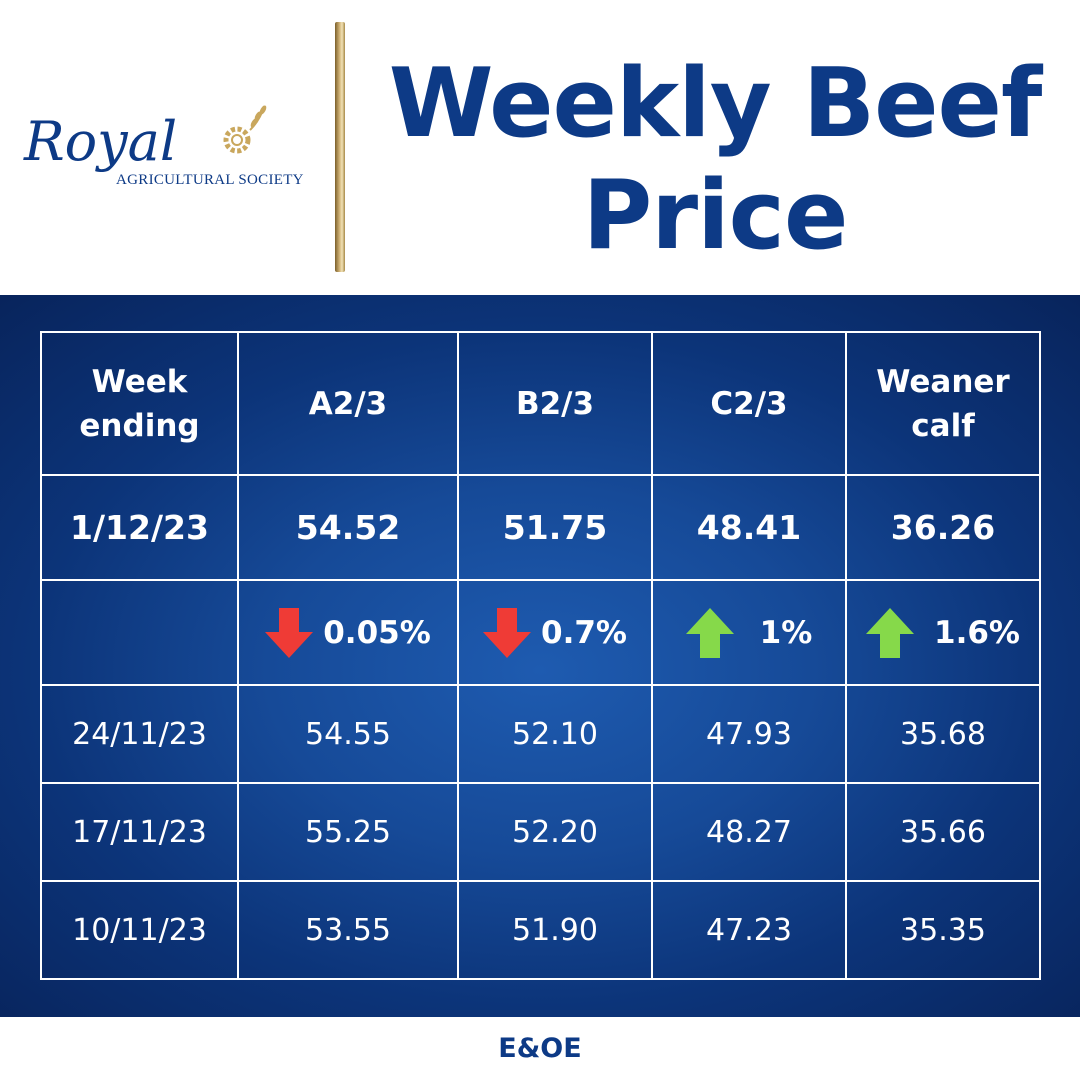  I want to click on history-c23: 47.93, so click(749, 734).